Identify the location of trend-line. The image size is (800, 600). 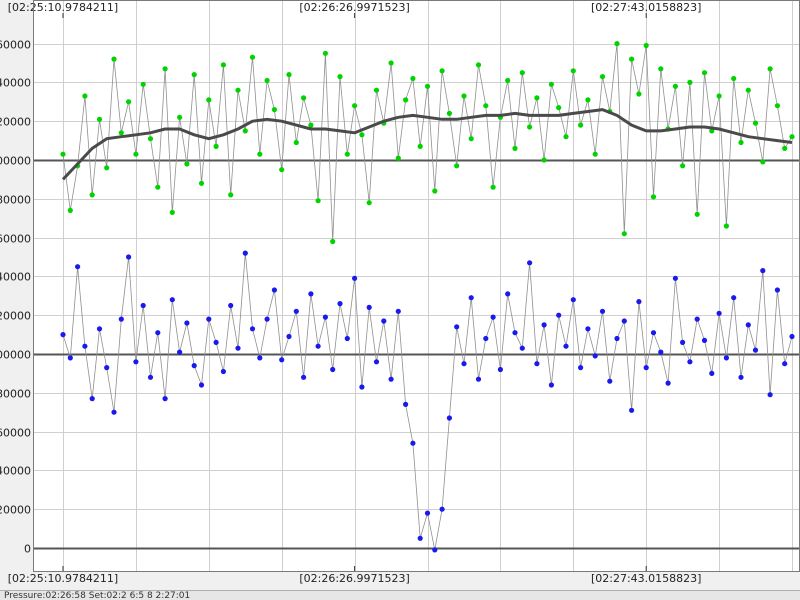
(427, 144).